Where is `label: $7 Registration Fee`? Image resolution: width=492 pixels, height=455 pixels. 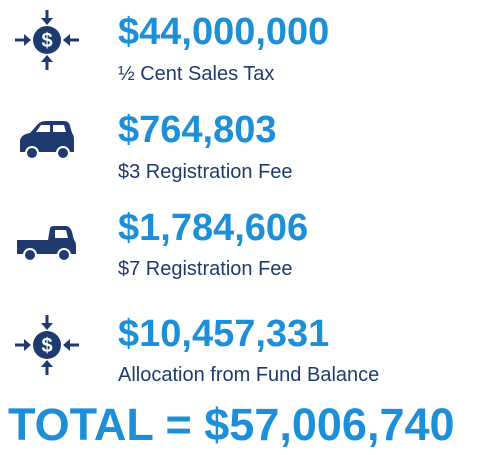 label: $7 Registration Fee is located at coordinates (205, 269).